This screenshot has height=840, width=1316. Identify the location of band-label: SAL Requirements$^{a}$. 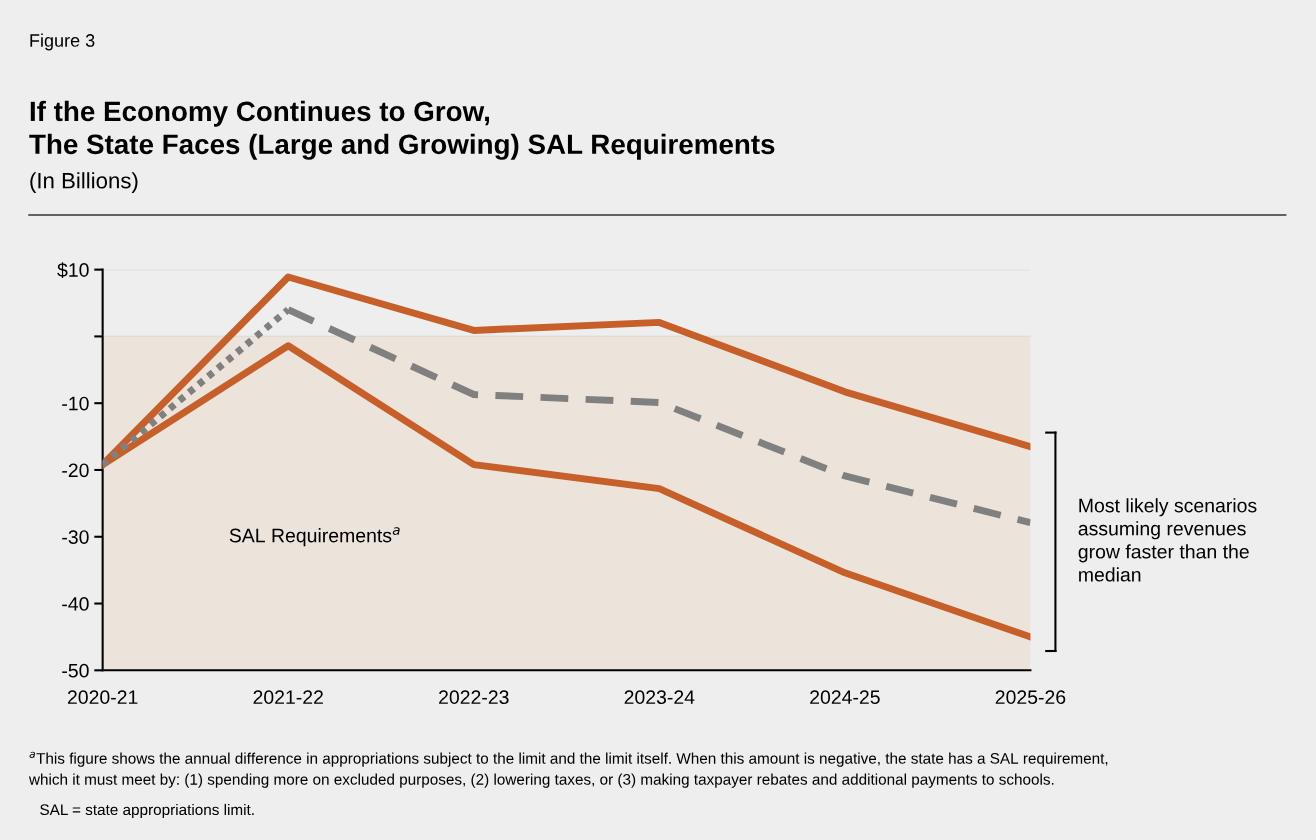
(314, 537).